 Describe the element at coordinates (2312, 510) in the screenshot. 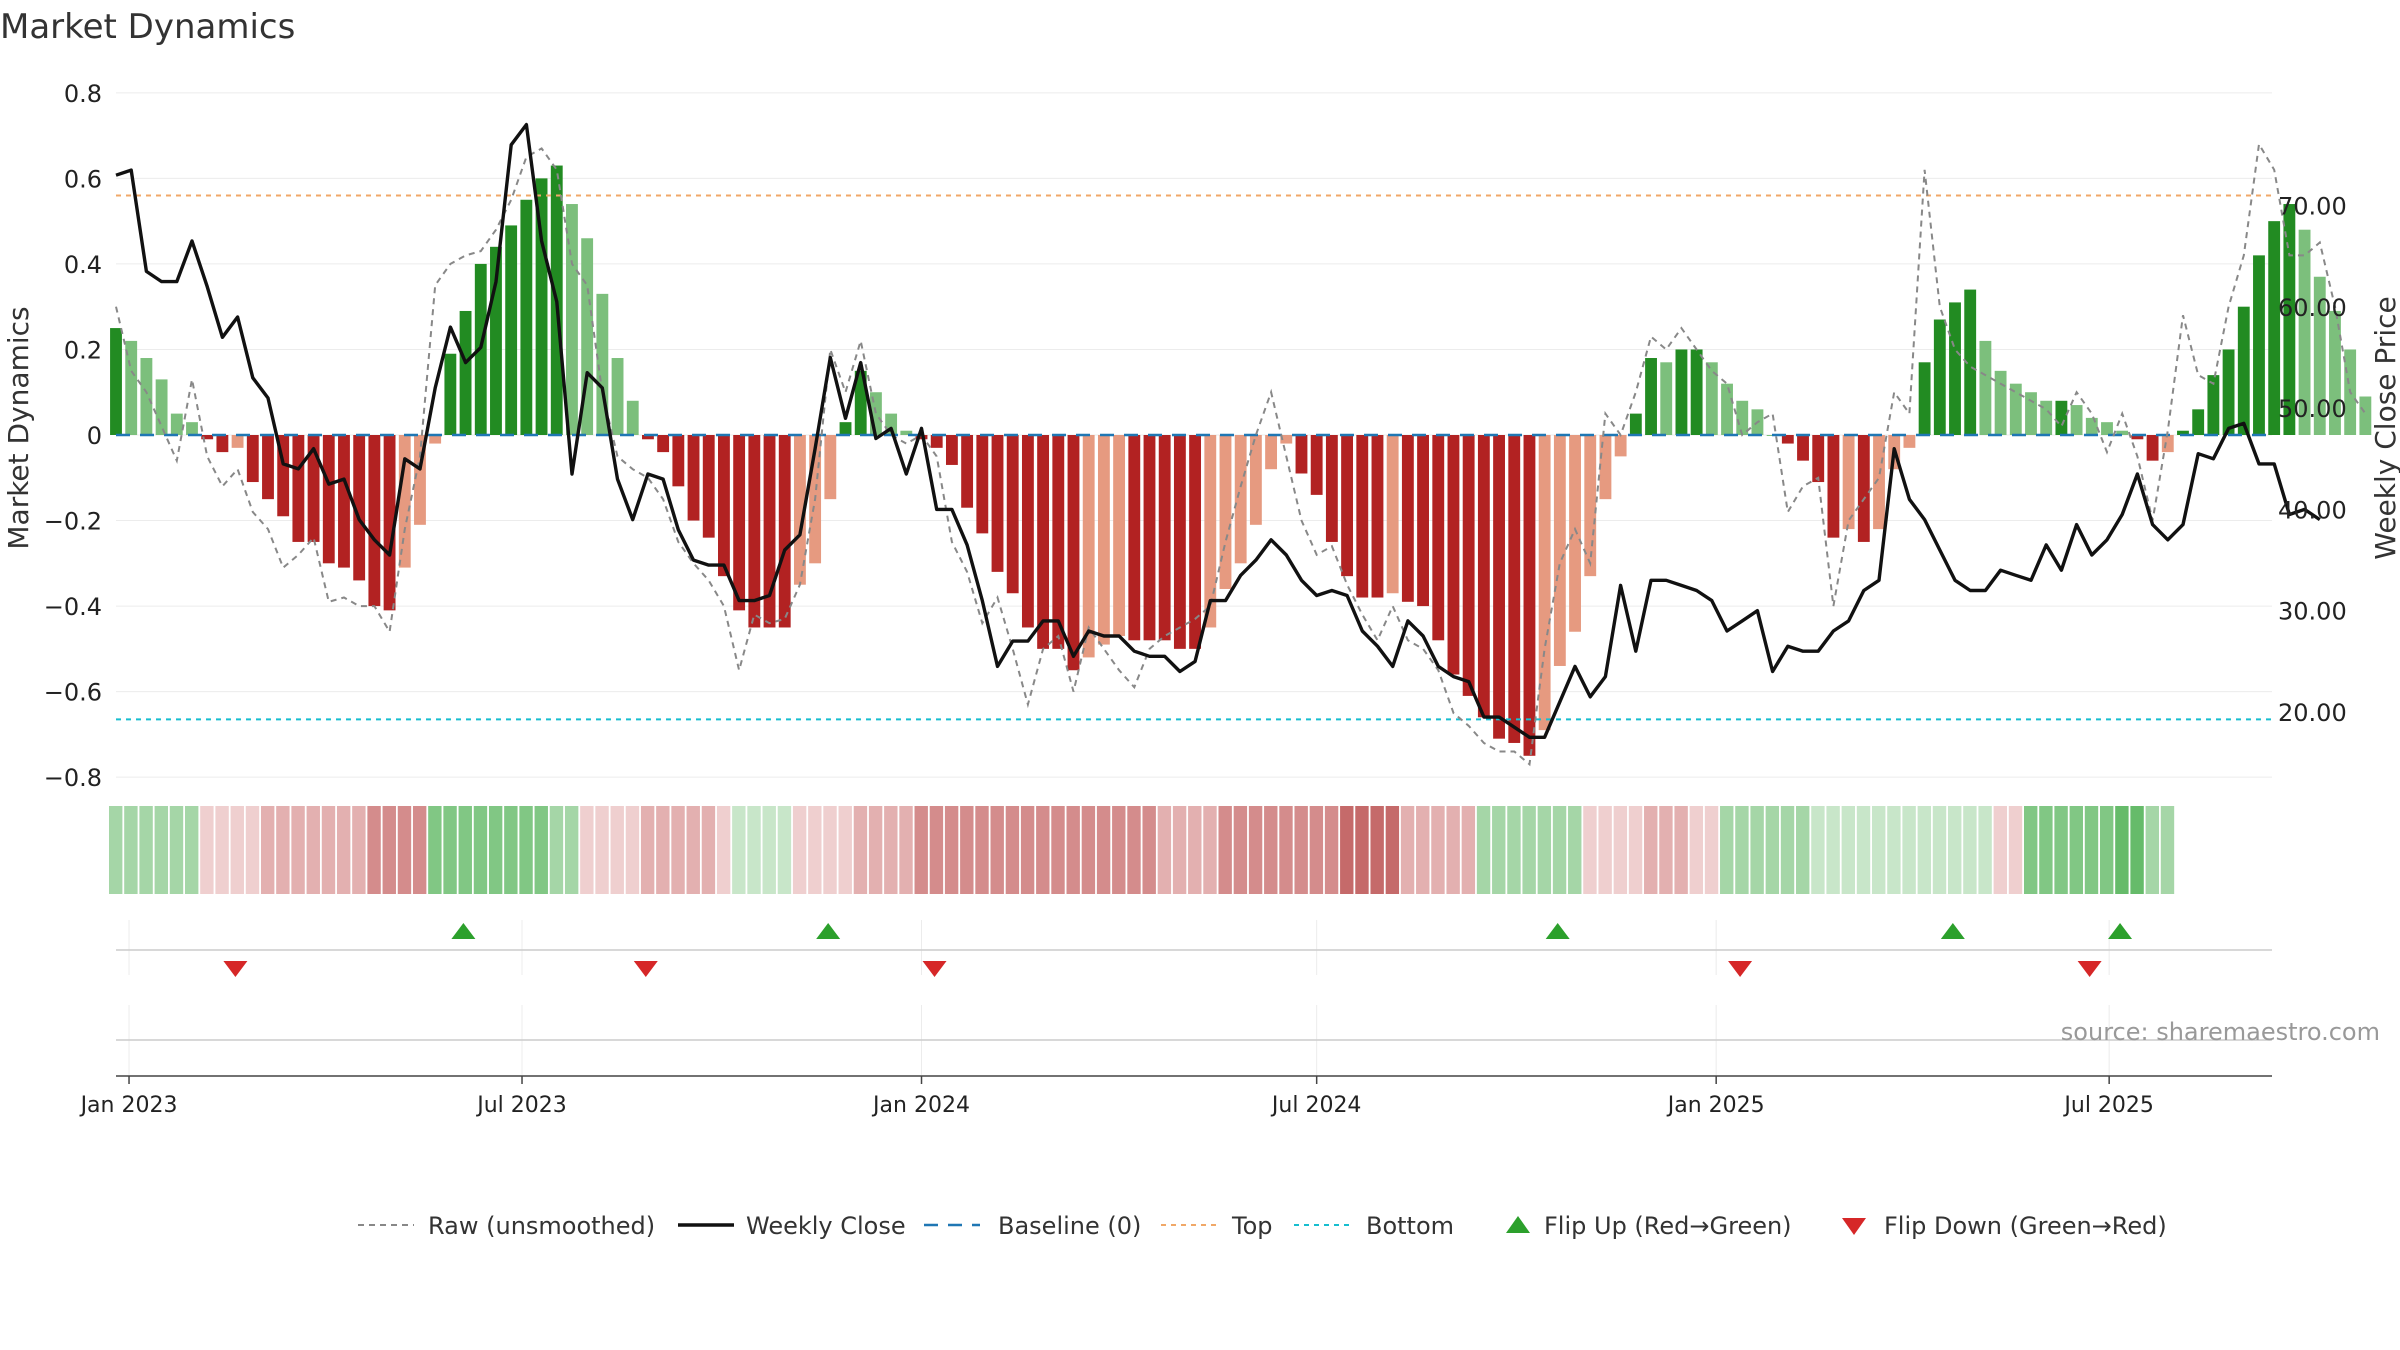

I see `y2-tick-label: 40.00` at that location.